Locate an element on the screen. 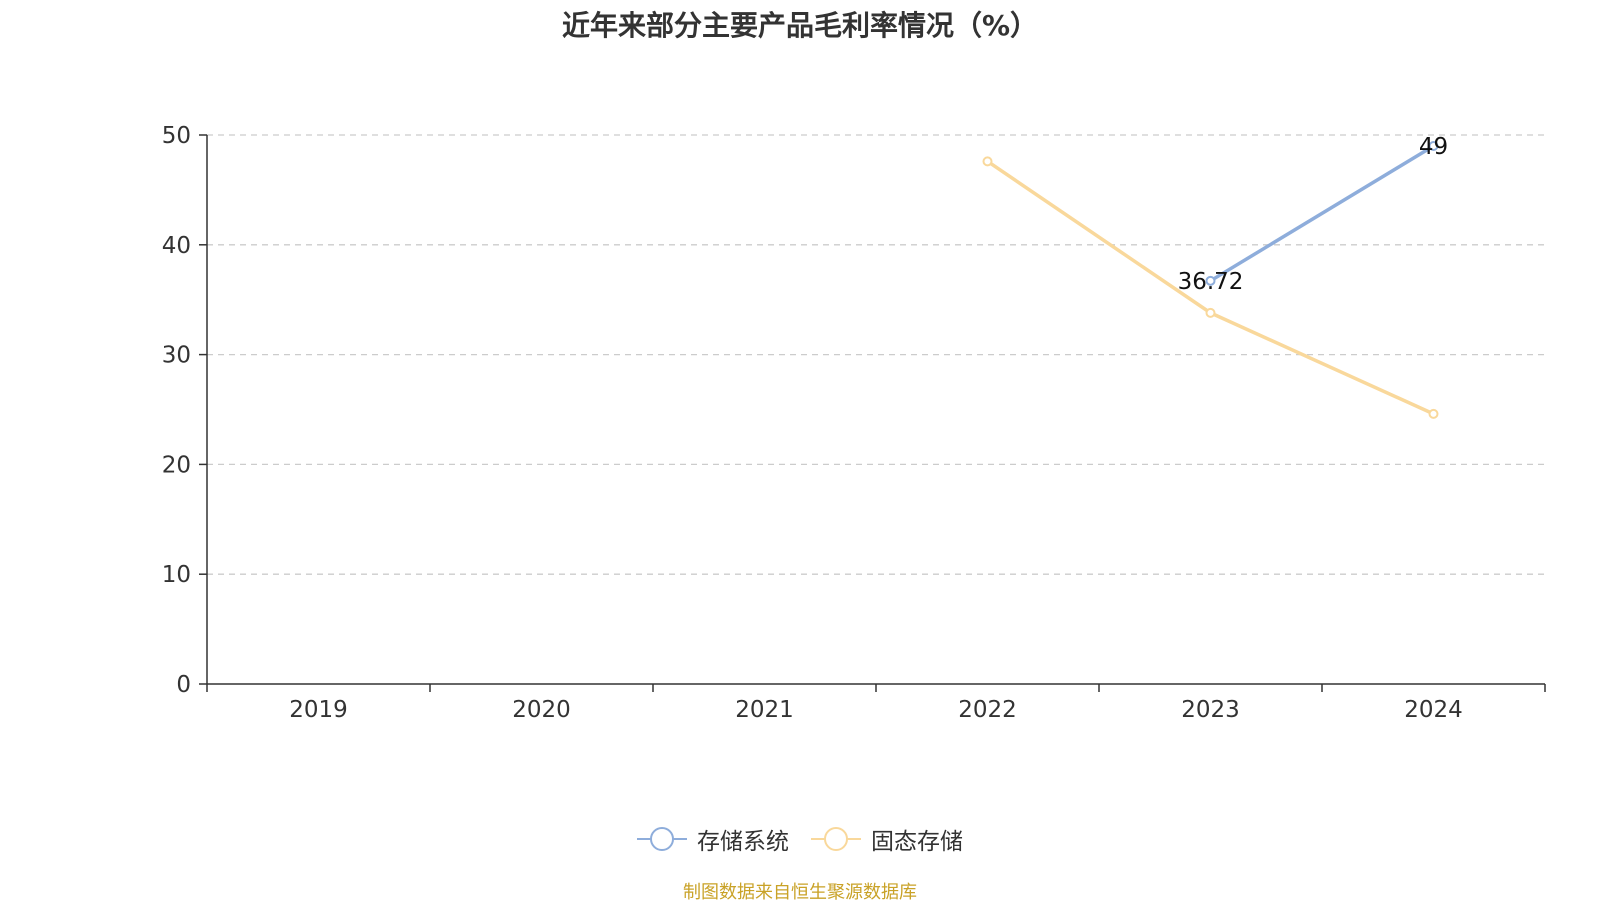 This screenshot has width=1600, height=904. series is located at coordinates (1210, 279).